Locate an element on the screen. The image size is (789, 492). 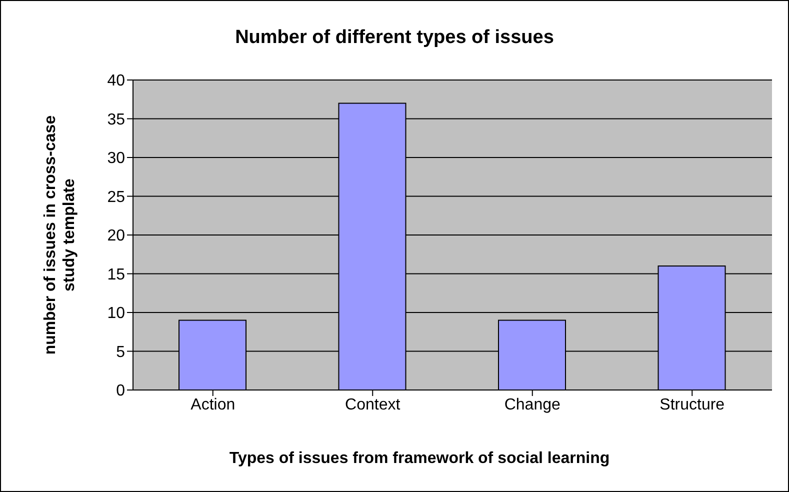
y-tick-label: 10 is located at coordinates (116, 313).